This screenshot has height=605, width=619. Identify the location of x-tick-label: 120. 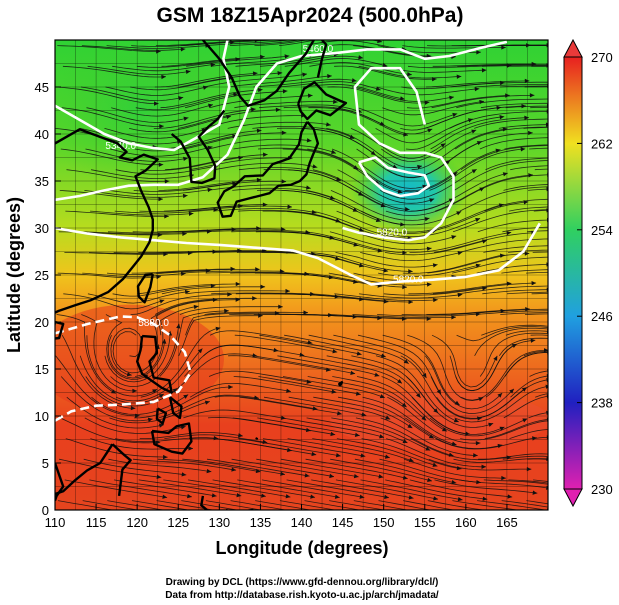
(137, 522).